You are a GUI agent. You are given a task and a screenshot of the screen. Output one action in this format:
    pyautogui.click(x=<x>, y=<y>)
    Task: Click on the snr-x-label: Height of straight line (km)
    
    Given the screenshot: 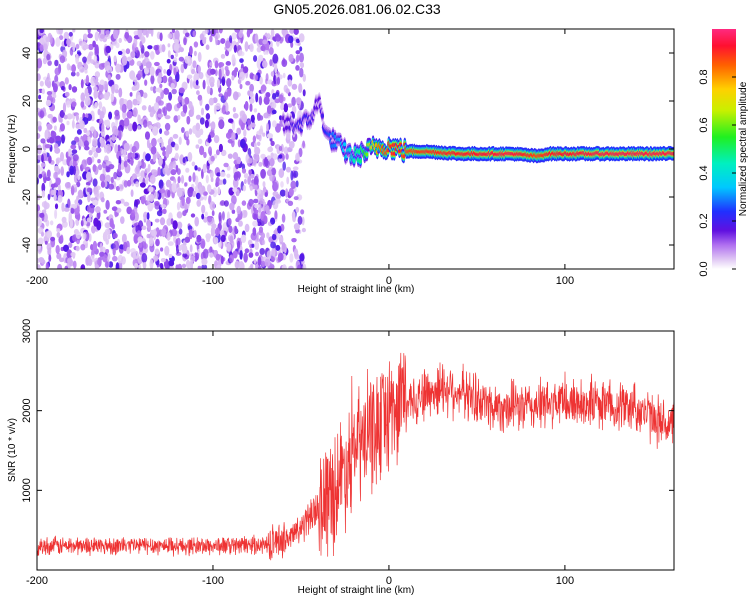 What is the action you would take?
    pyautogui.click(x=356, y=590)
    